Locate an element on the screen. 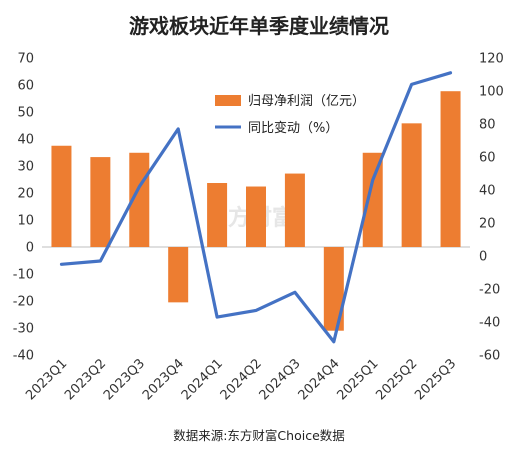 The image size is (518, 462). bar-2024Q1 is located at coordinates (217, 215).